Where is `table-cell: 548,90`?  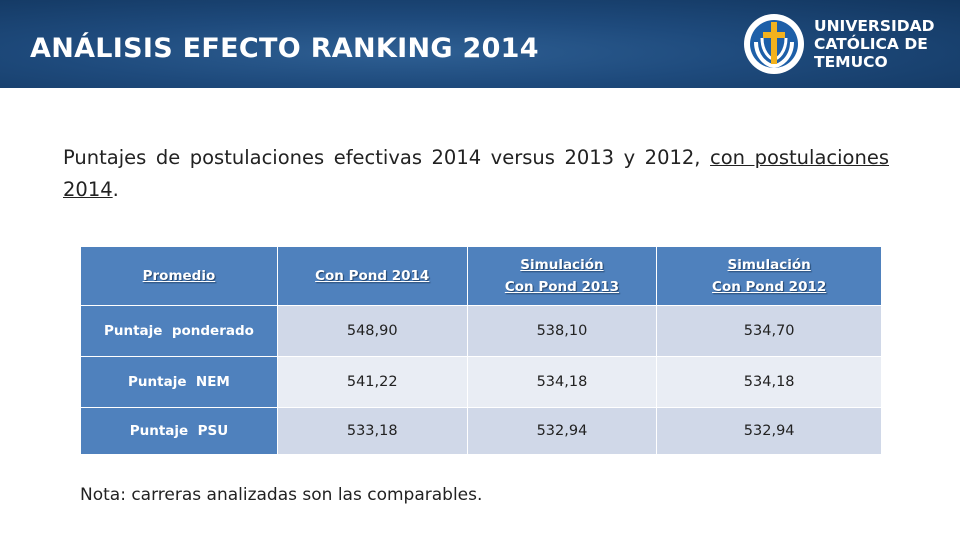
table-cell: 548,90 is located at coordinates (372, 331).